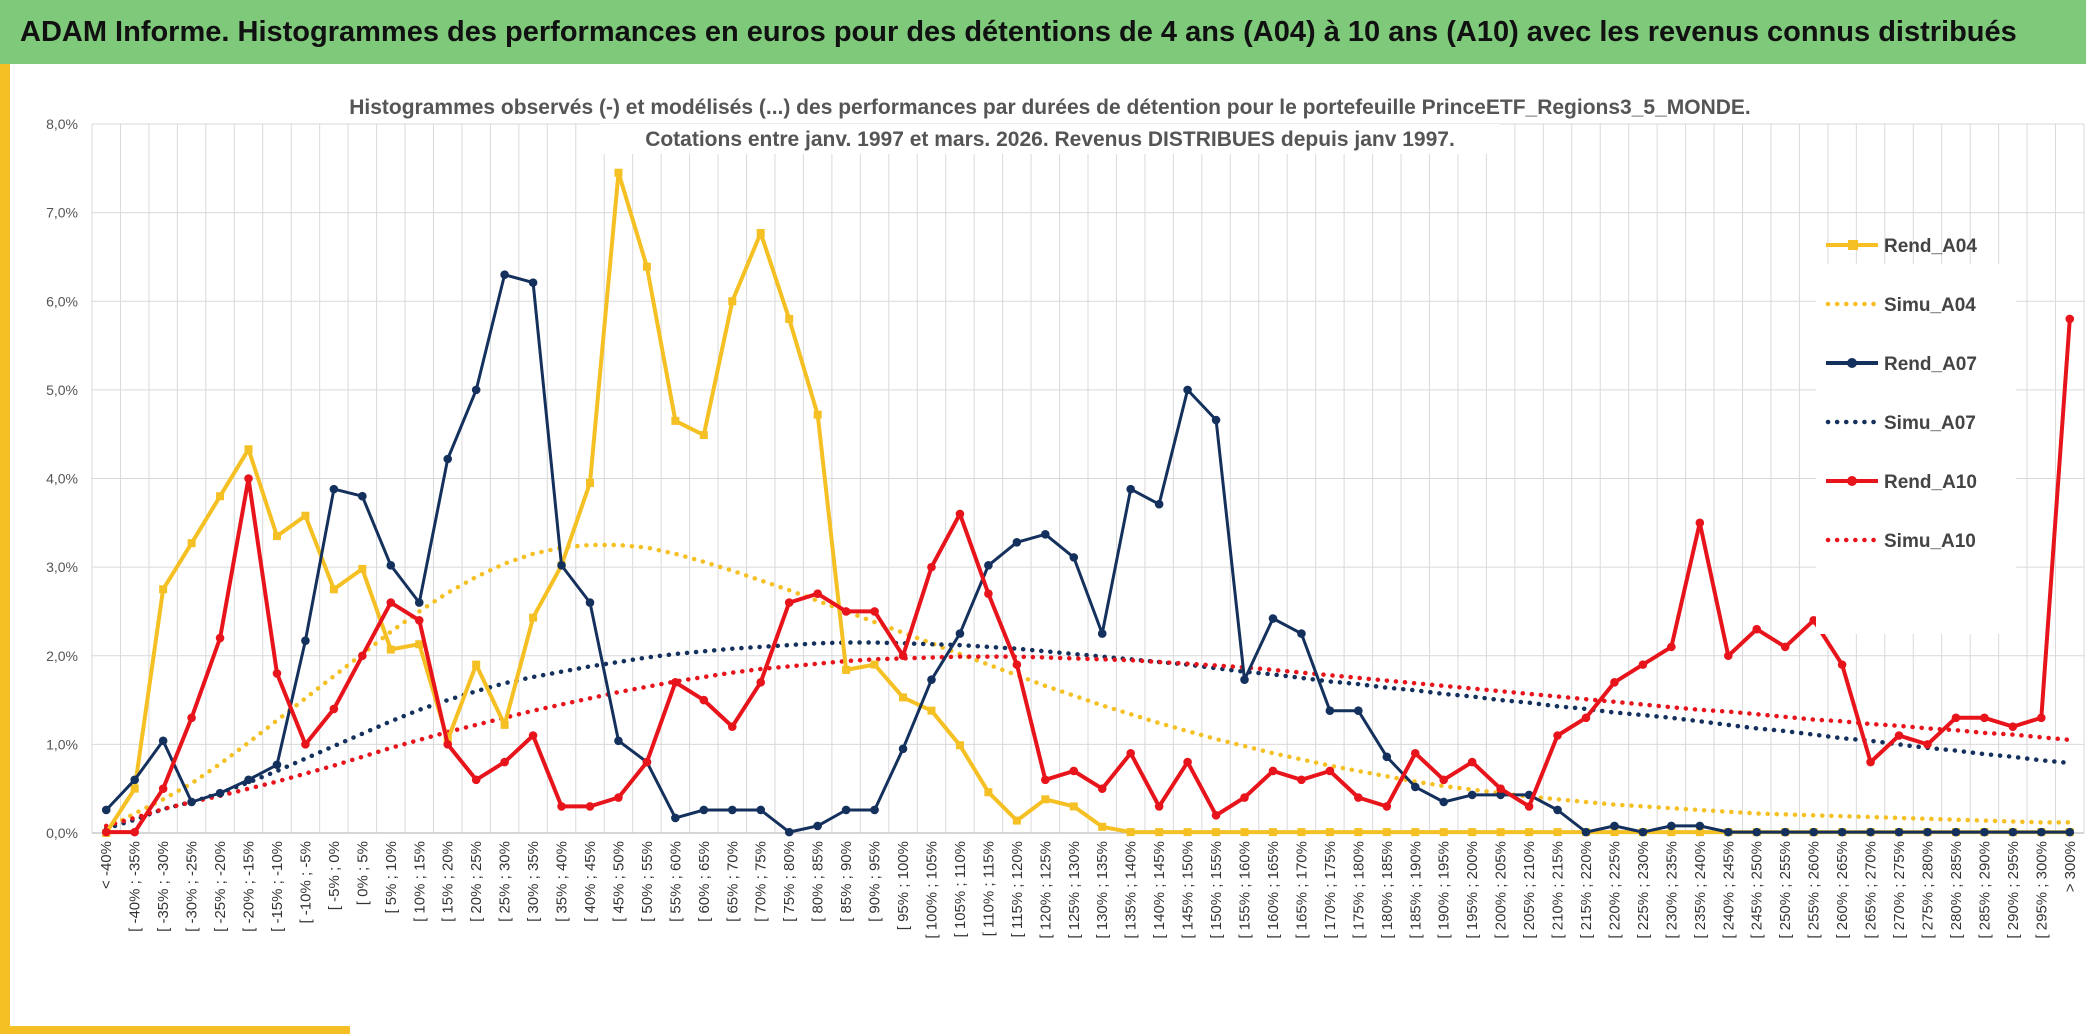  Describe the element at coordinates (1900, 541) in the screenshot. I see `legend-item-simu-a10: Simu_A10` at that location.